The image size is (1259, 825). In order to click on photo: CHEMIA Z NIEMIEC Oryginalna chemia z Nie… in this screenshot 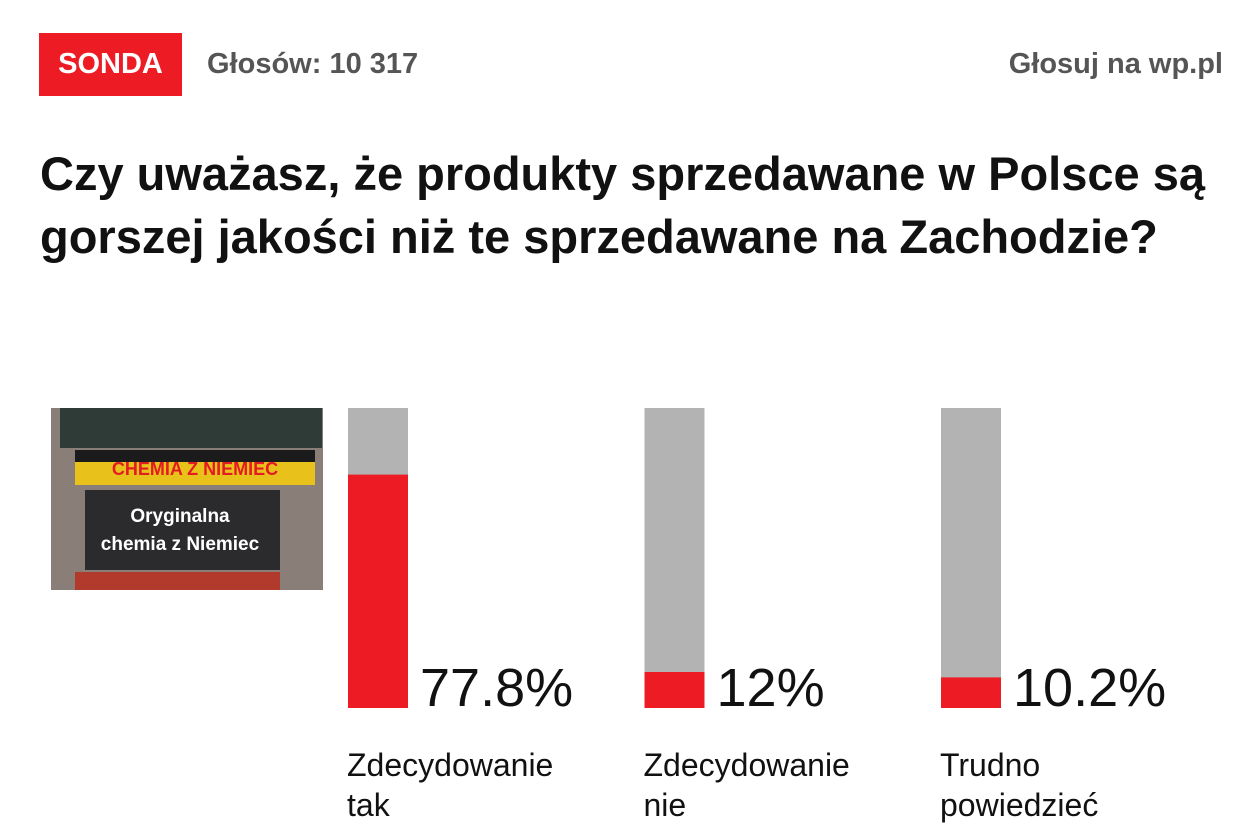, I will do `click(187, 499)`.